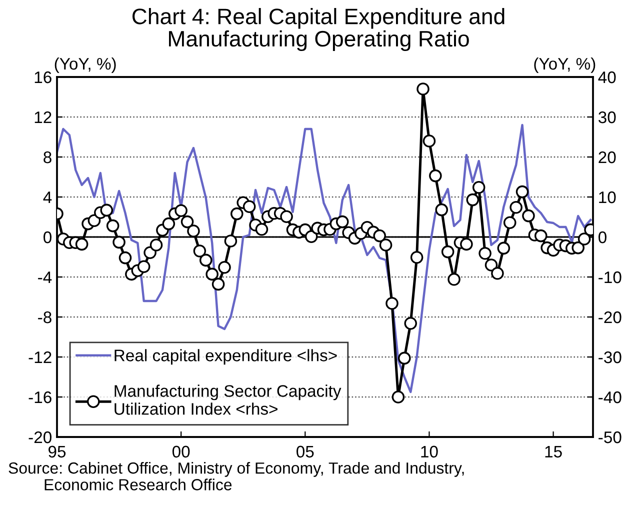 Image resolution: width=637 pixels, height=513 pixels. What do you see at coordinates (228, 399) in the screenshot?
I see `legend-label: Manufacturing Sector Capacity Utilization Index <rhs>` at bounding box center [228, 399].